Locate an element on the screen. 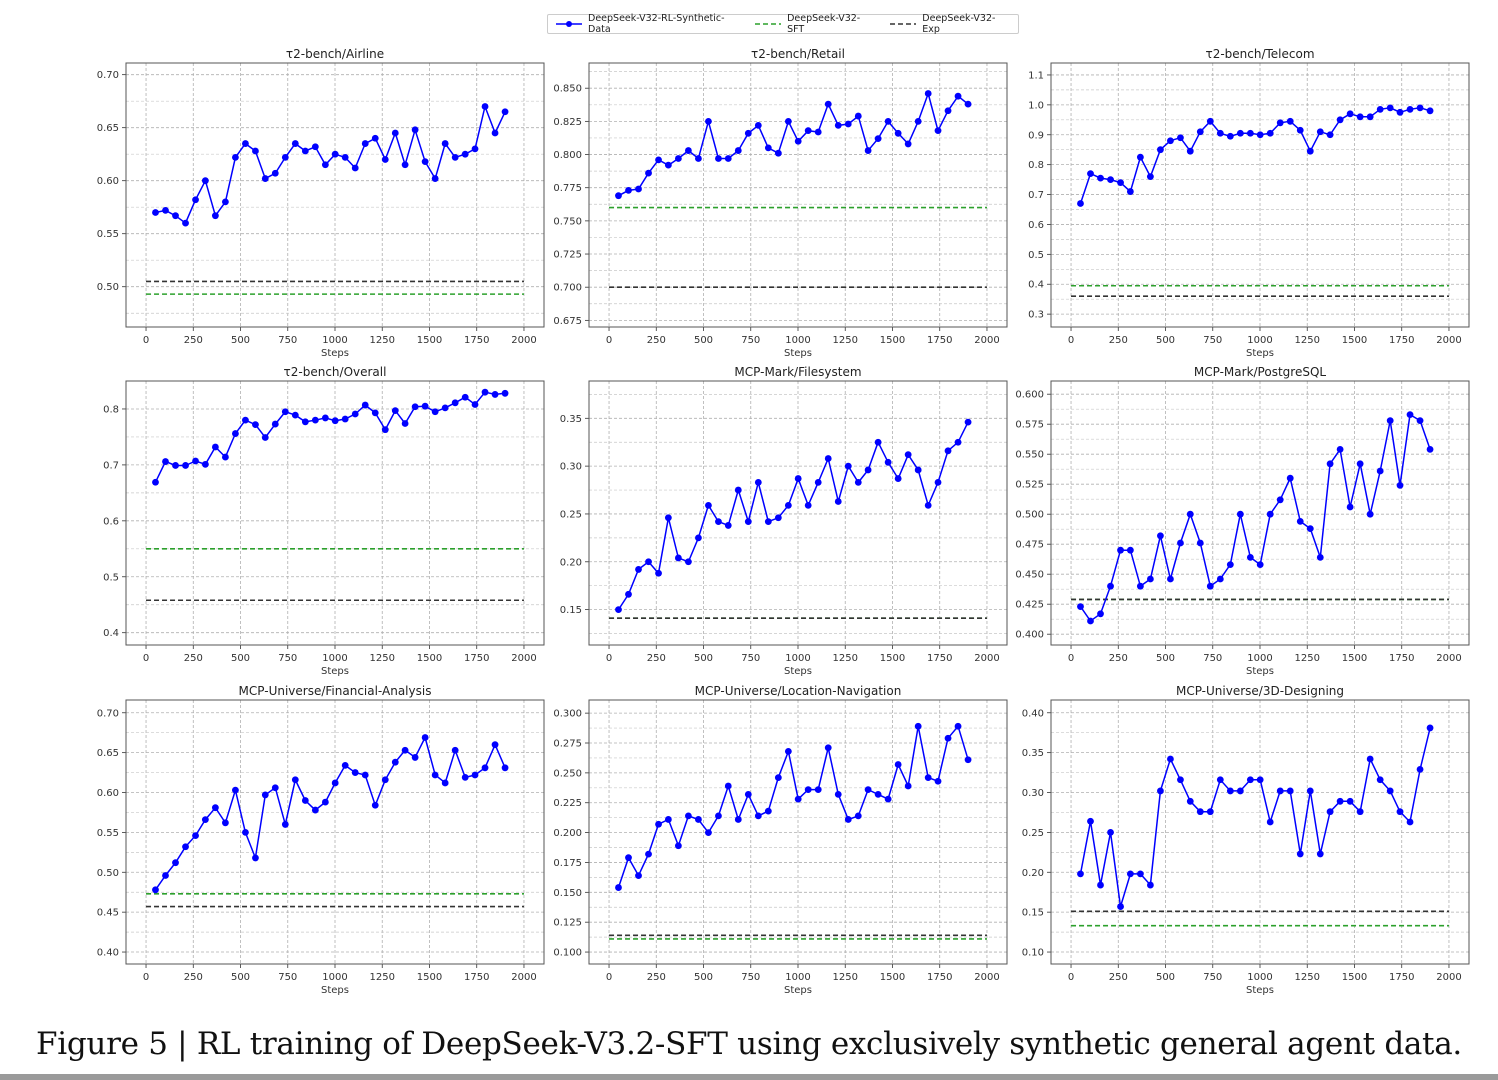 This screenshot has width=1498, height=1080. series-line is located at coordinates (1255, 155).